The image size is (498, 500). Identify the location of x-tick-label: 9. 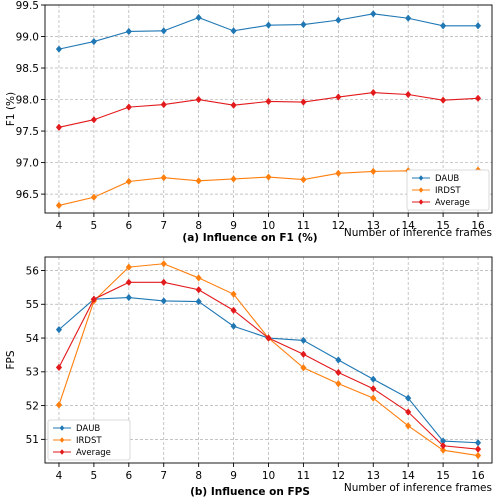
(233, 226).